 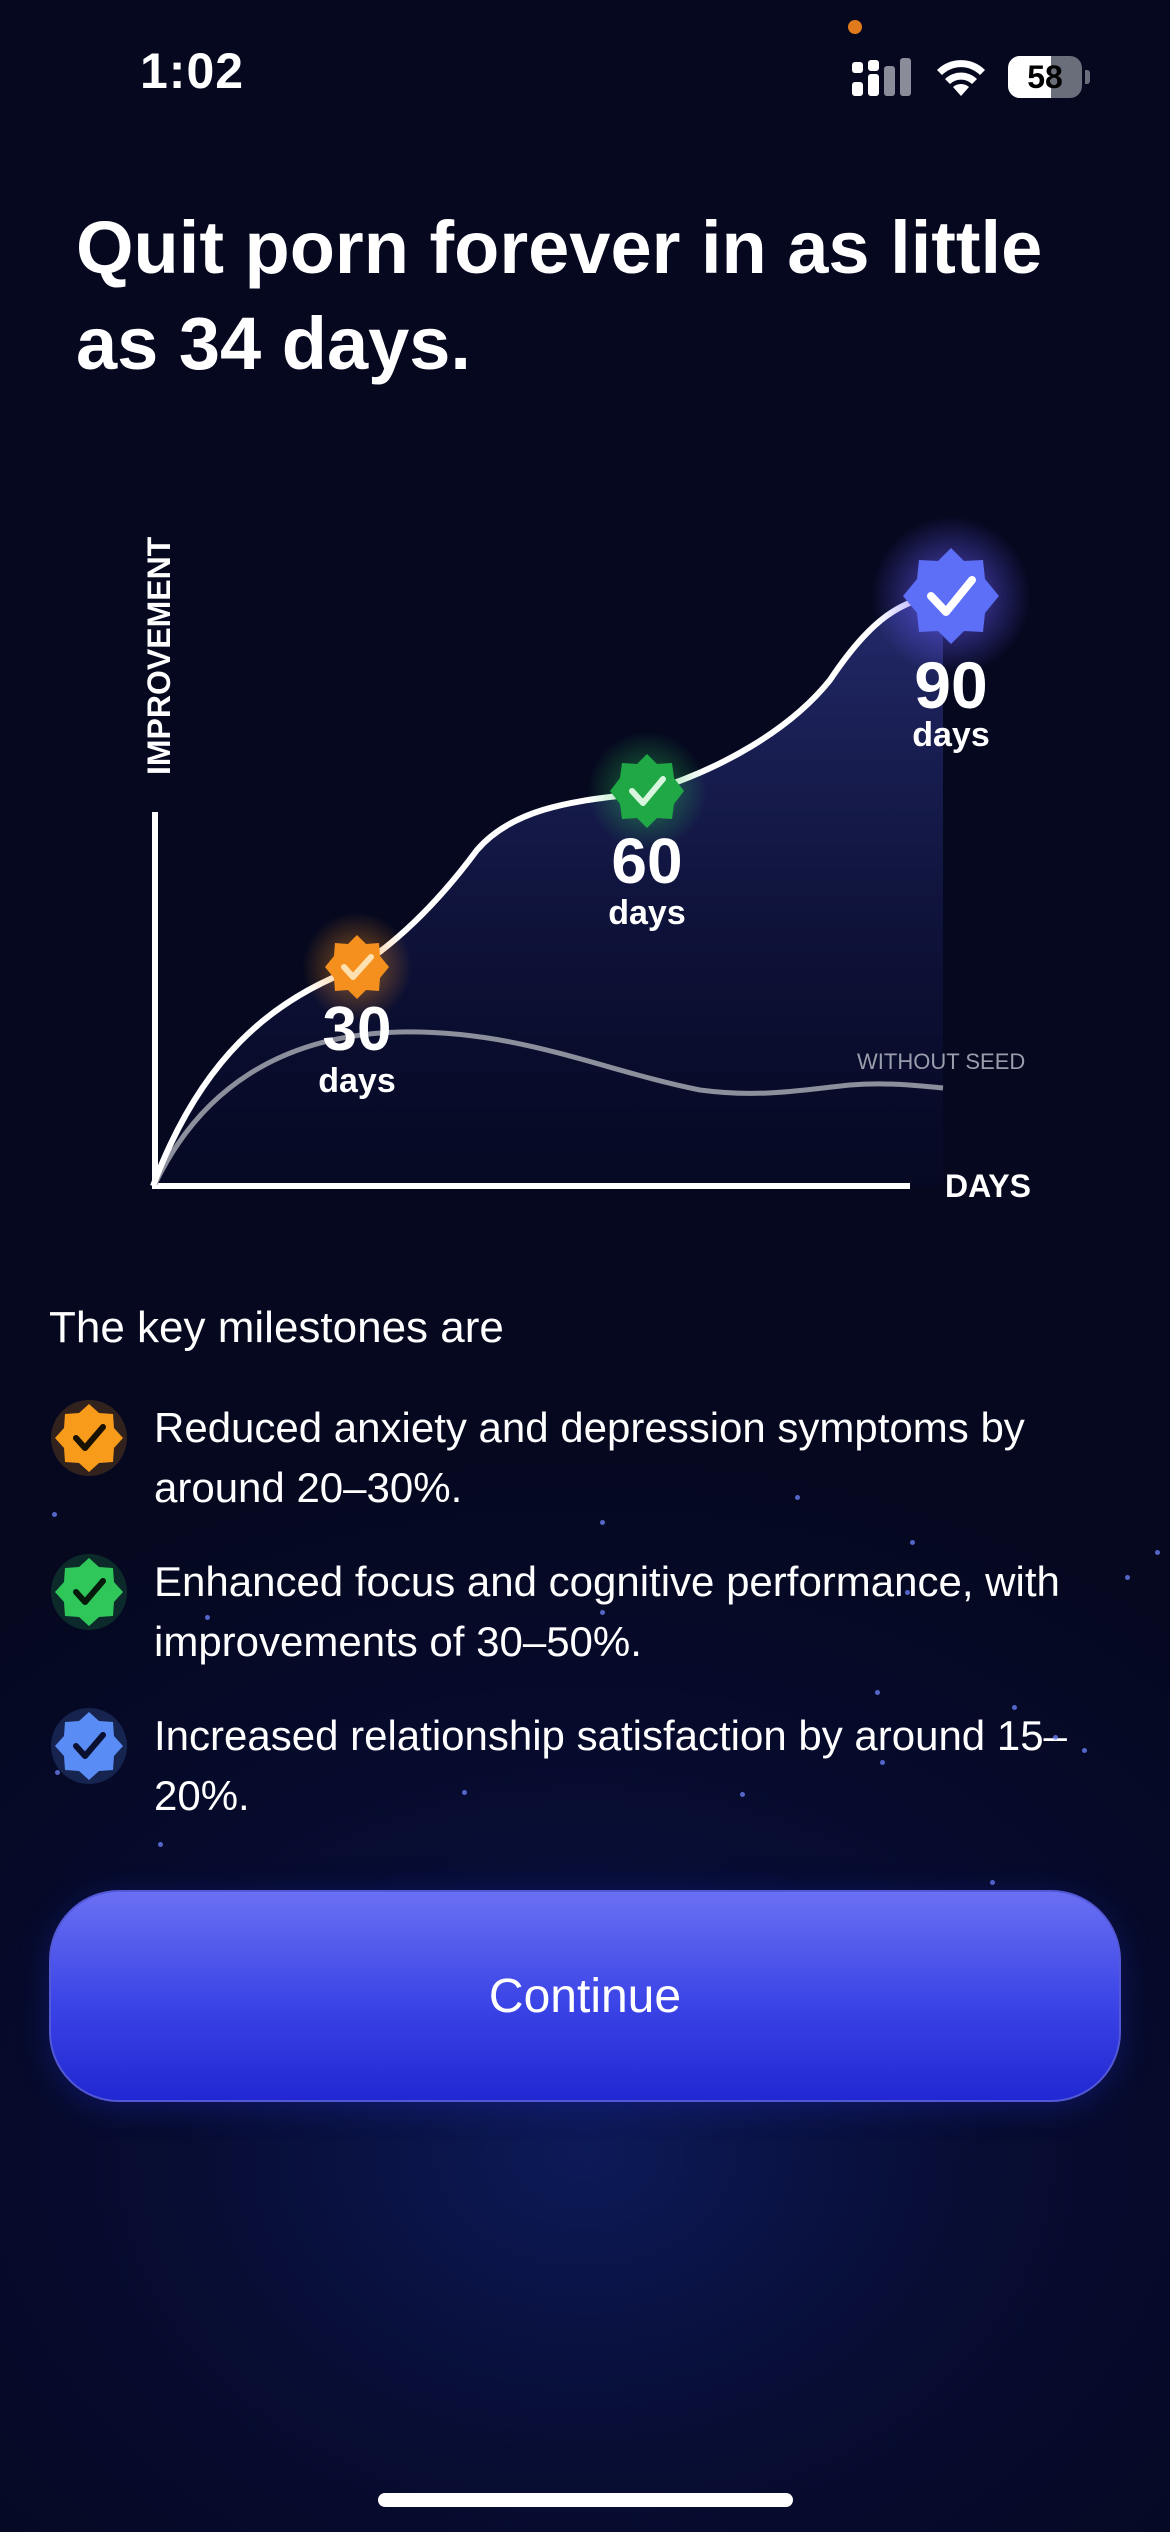 I want to click on privacy-indicator-dot, so click(x=855, y=27).